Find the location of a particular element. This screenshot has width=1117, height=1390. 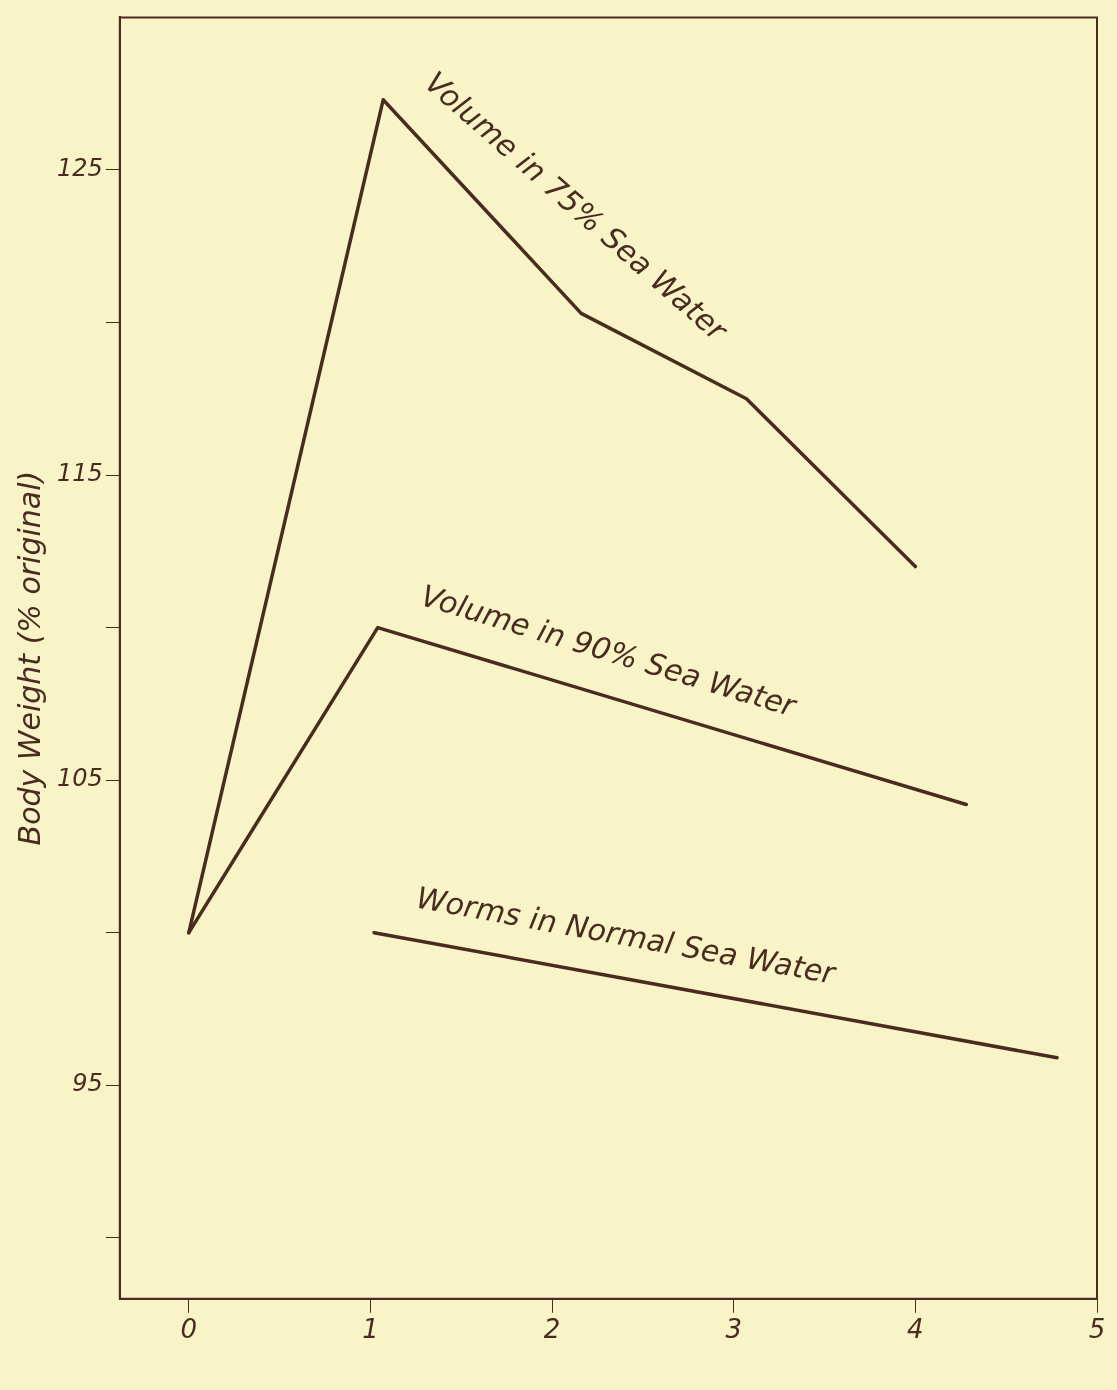

x-tick-label: 0 is located at coordinates (189, 1329).